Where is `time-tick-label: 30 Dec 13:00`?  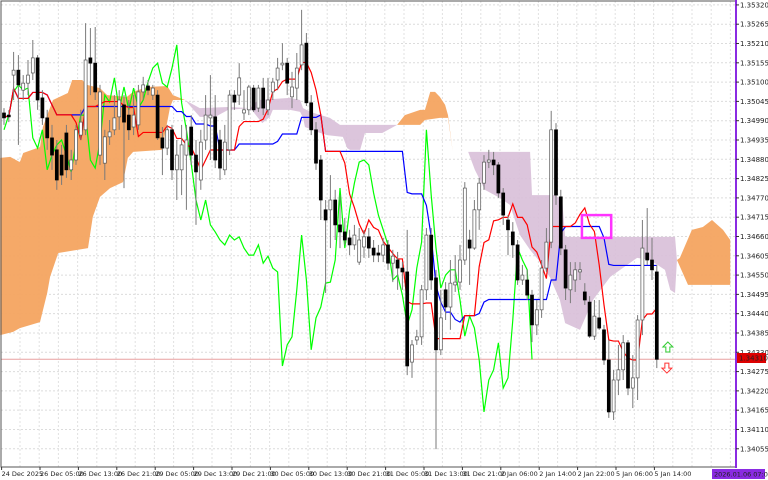
time-tick-label: 30 Dec 13:00 is located at coordinates (331, 474).